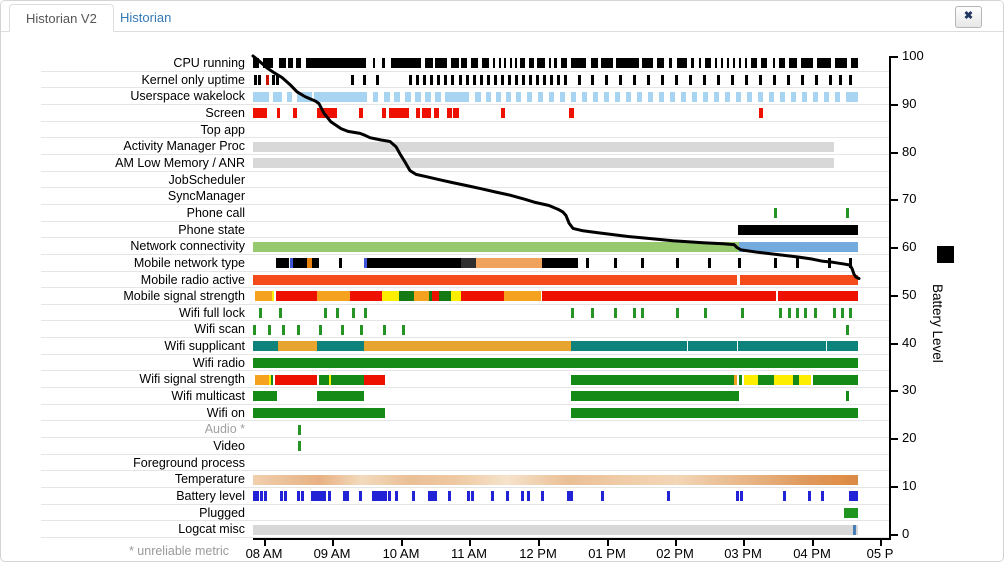 The image size is (1004, 562). What do you see at coordinates (319, 413) in the screenshot?
I see `segment-wifi-on` at bounding box center [319, 413].